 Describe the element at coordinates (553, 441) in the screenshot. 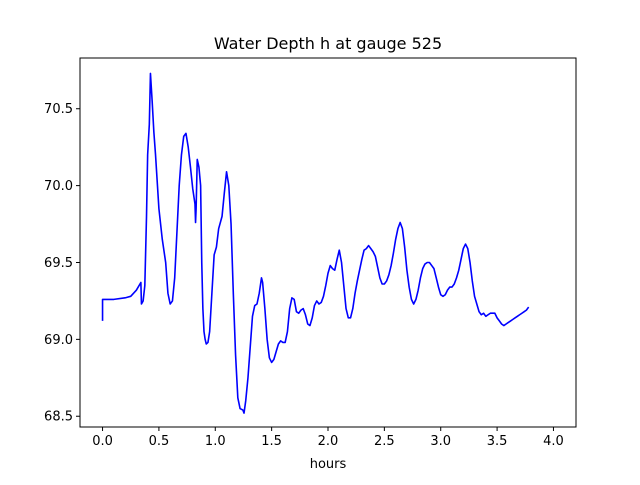

I see `x-tick-label: 4.0` at that location.